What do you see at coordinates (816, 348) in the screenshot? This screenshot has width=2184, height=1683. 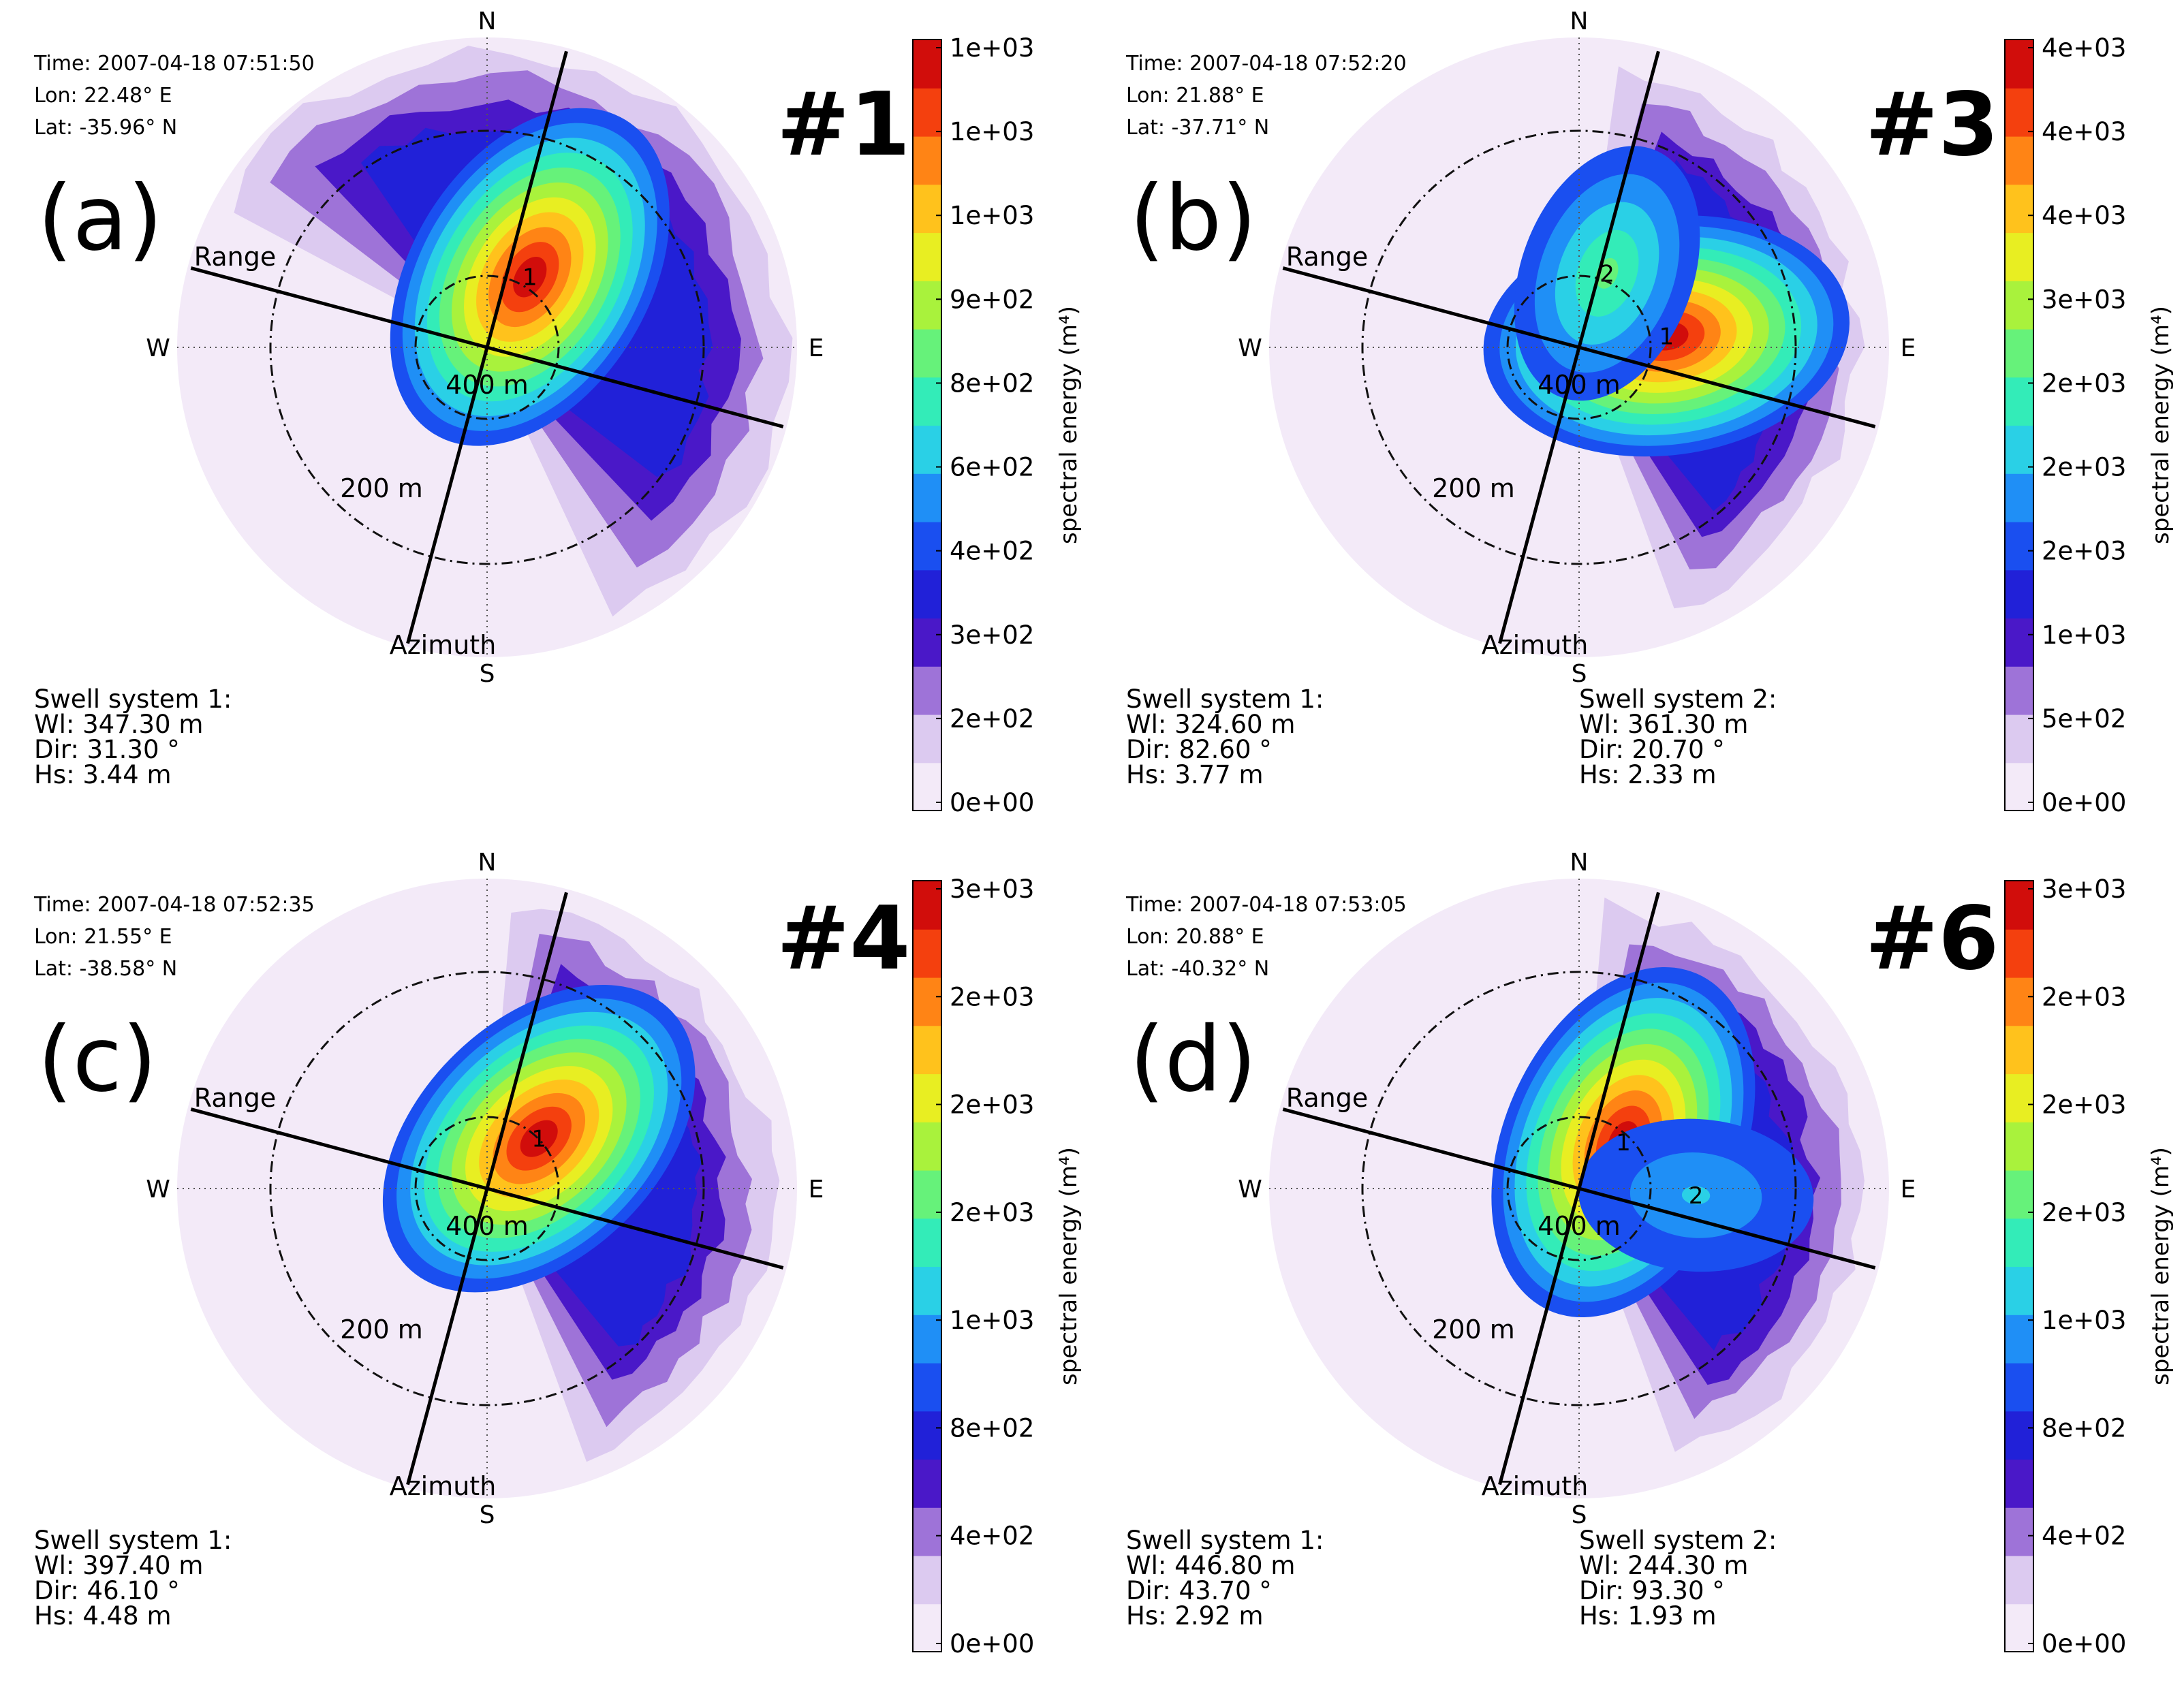 I see `compass-east-label: E` at bounding box center [816, 348].